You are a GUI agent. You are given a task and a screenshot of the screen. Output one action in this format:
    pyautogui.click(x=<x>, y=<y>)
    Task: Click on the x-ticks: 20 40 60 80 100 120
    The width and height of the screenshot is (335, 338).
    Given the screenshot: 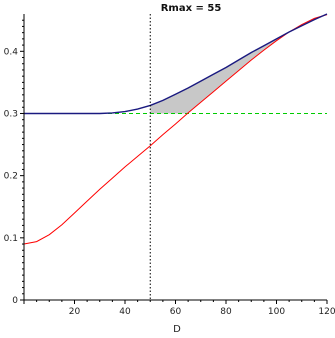 What is the action you would take?
    pyautogui.click(x=179, y=308)
    